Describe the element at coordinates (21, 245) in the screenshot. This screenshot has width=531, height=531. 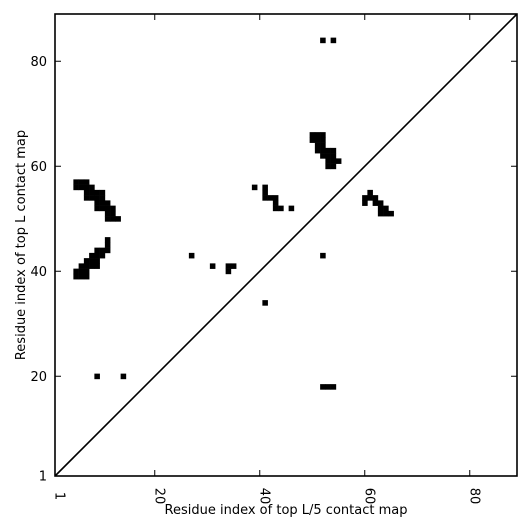
I see `y-axis-label: Residue index of top L contact map` at that location.